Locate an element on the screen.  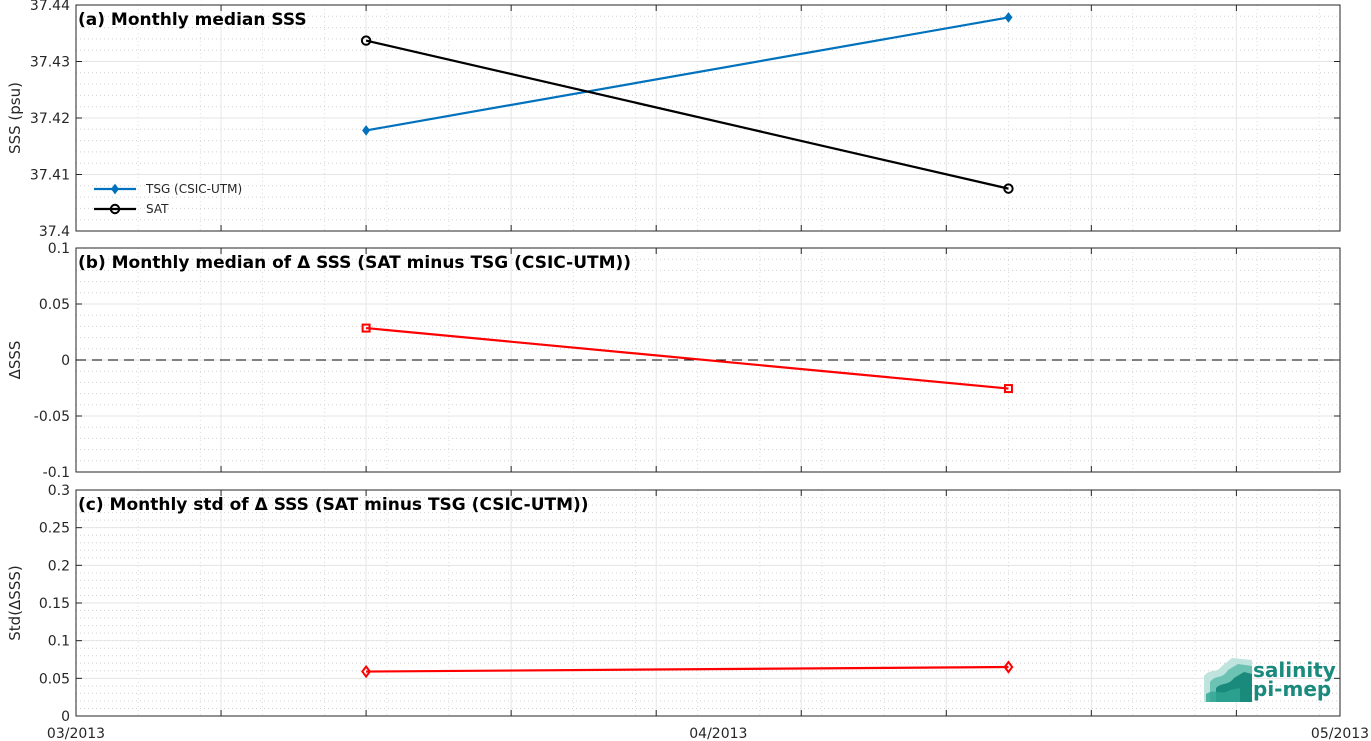
y-tick-label: 37.44 is located at coordinates (50, 7).